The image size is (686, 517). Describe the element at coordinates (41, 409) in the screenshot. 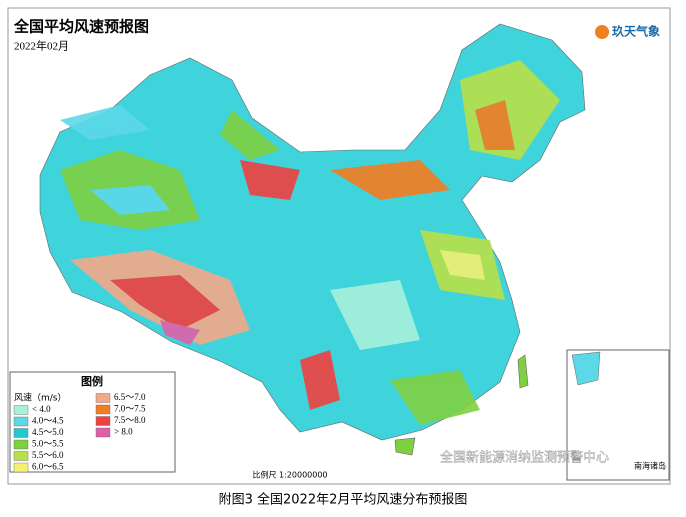

I see `legend-label: < 4.0` at that location.